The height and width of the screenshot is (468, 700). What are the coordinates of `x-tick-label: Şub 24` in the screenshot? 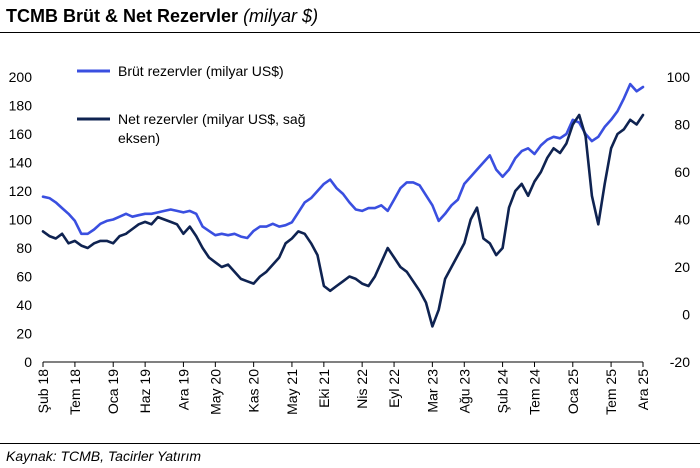 It's located at (503, 391).